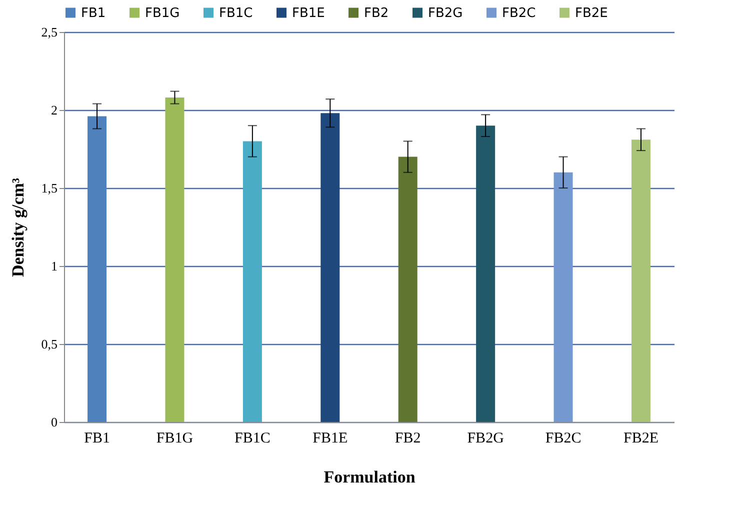  What do you see at coordinates (54, 266) in the screenshot?
I see `y-tick-label: 1` at bounding box center [54, 266].